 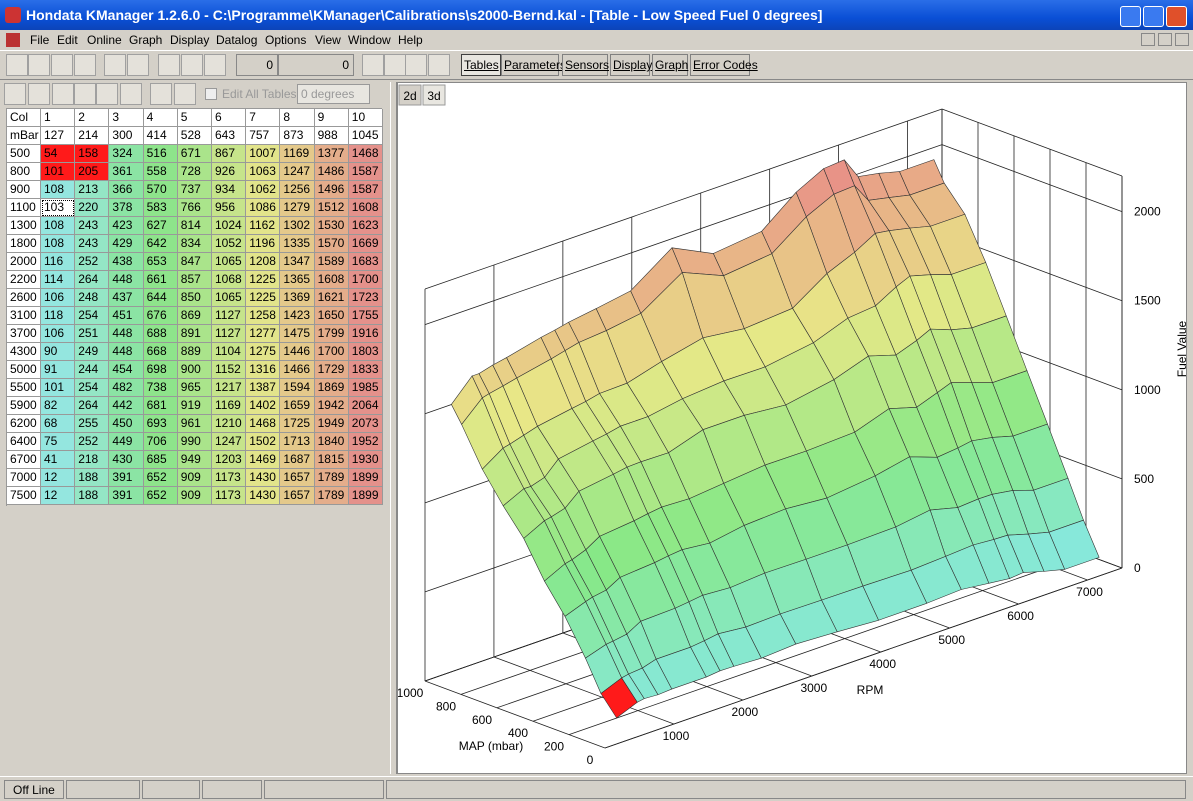 I want to click on table-cell: 1277, so click(x=263, y=334).